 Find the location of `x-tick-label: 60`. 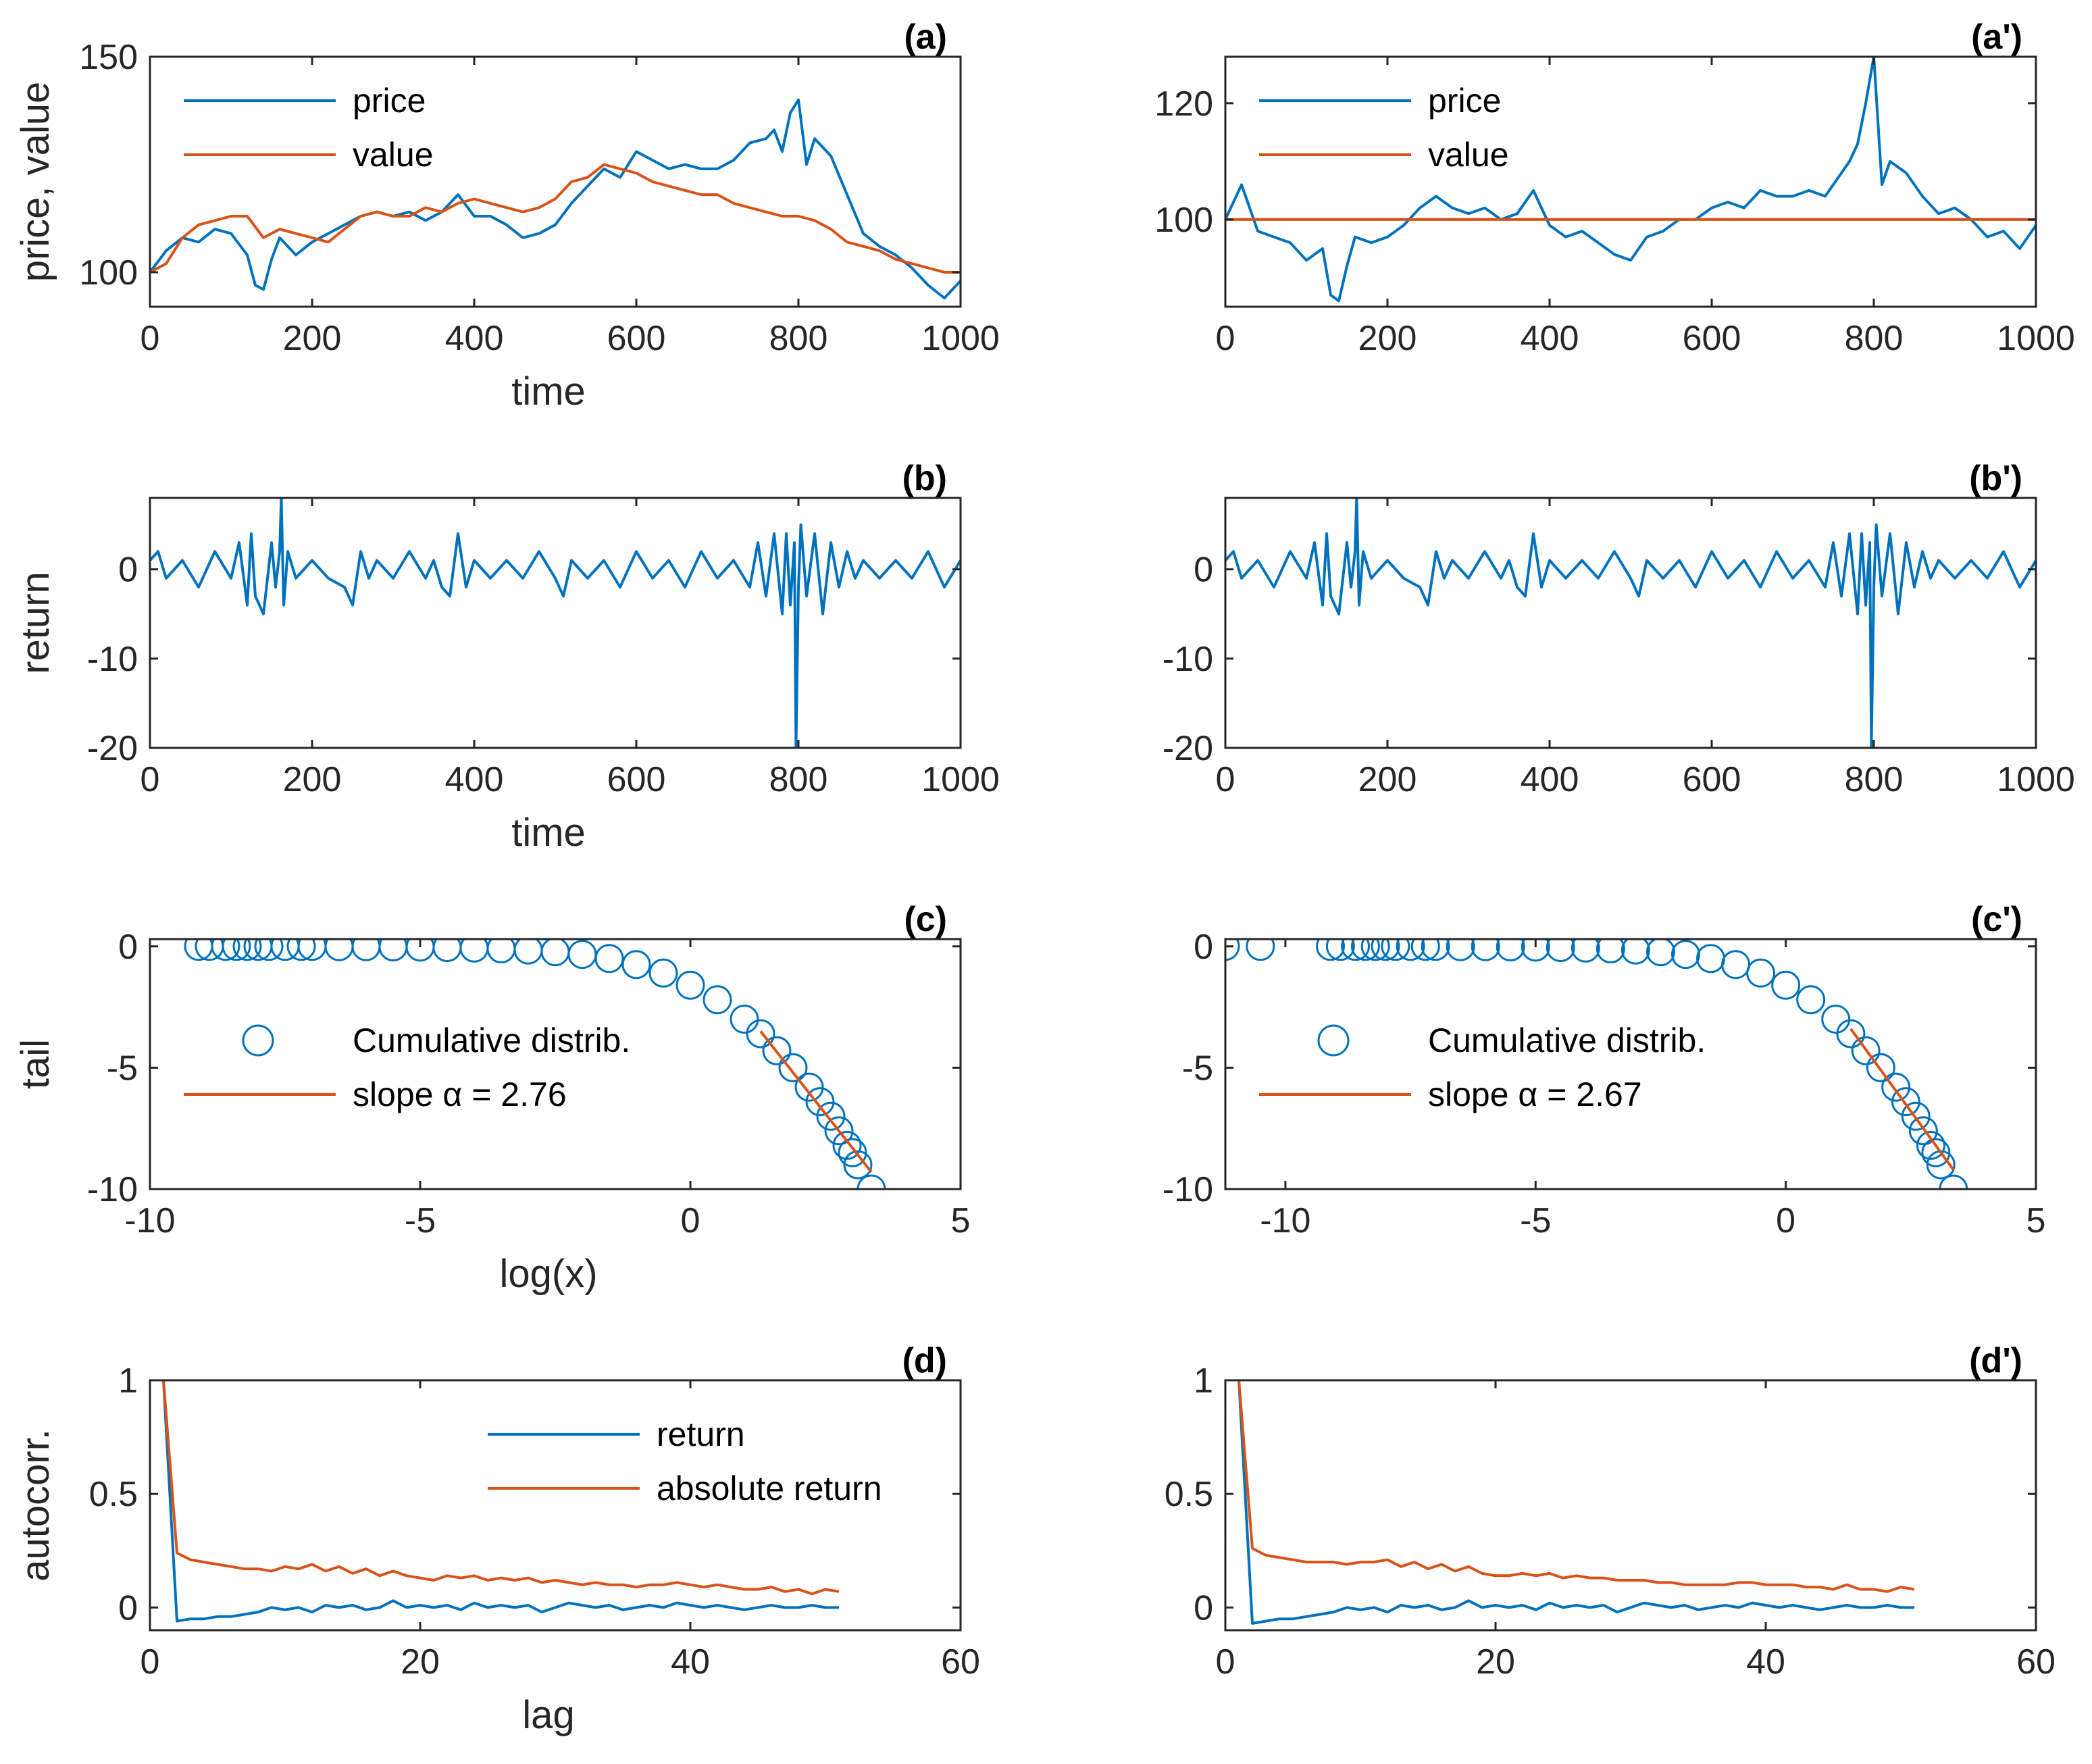

x-tick-label: 60 is located at coordinates (960, 1662).